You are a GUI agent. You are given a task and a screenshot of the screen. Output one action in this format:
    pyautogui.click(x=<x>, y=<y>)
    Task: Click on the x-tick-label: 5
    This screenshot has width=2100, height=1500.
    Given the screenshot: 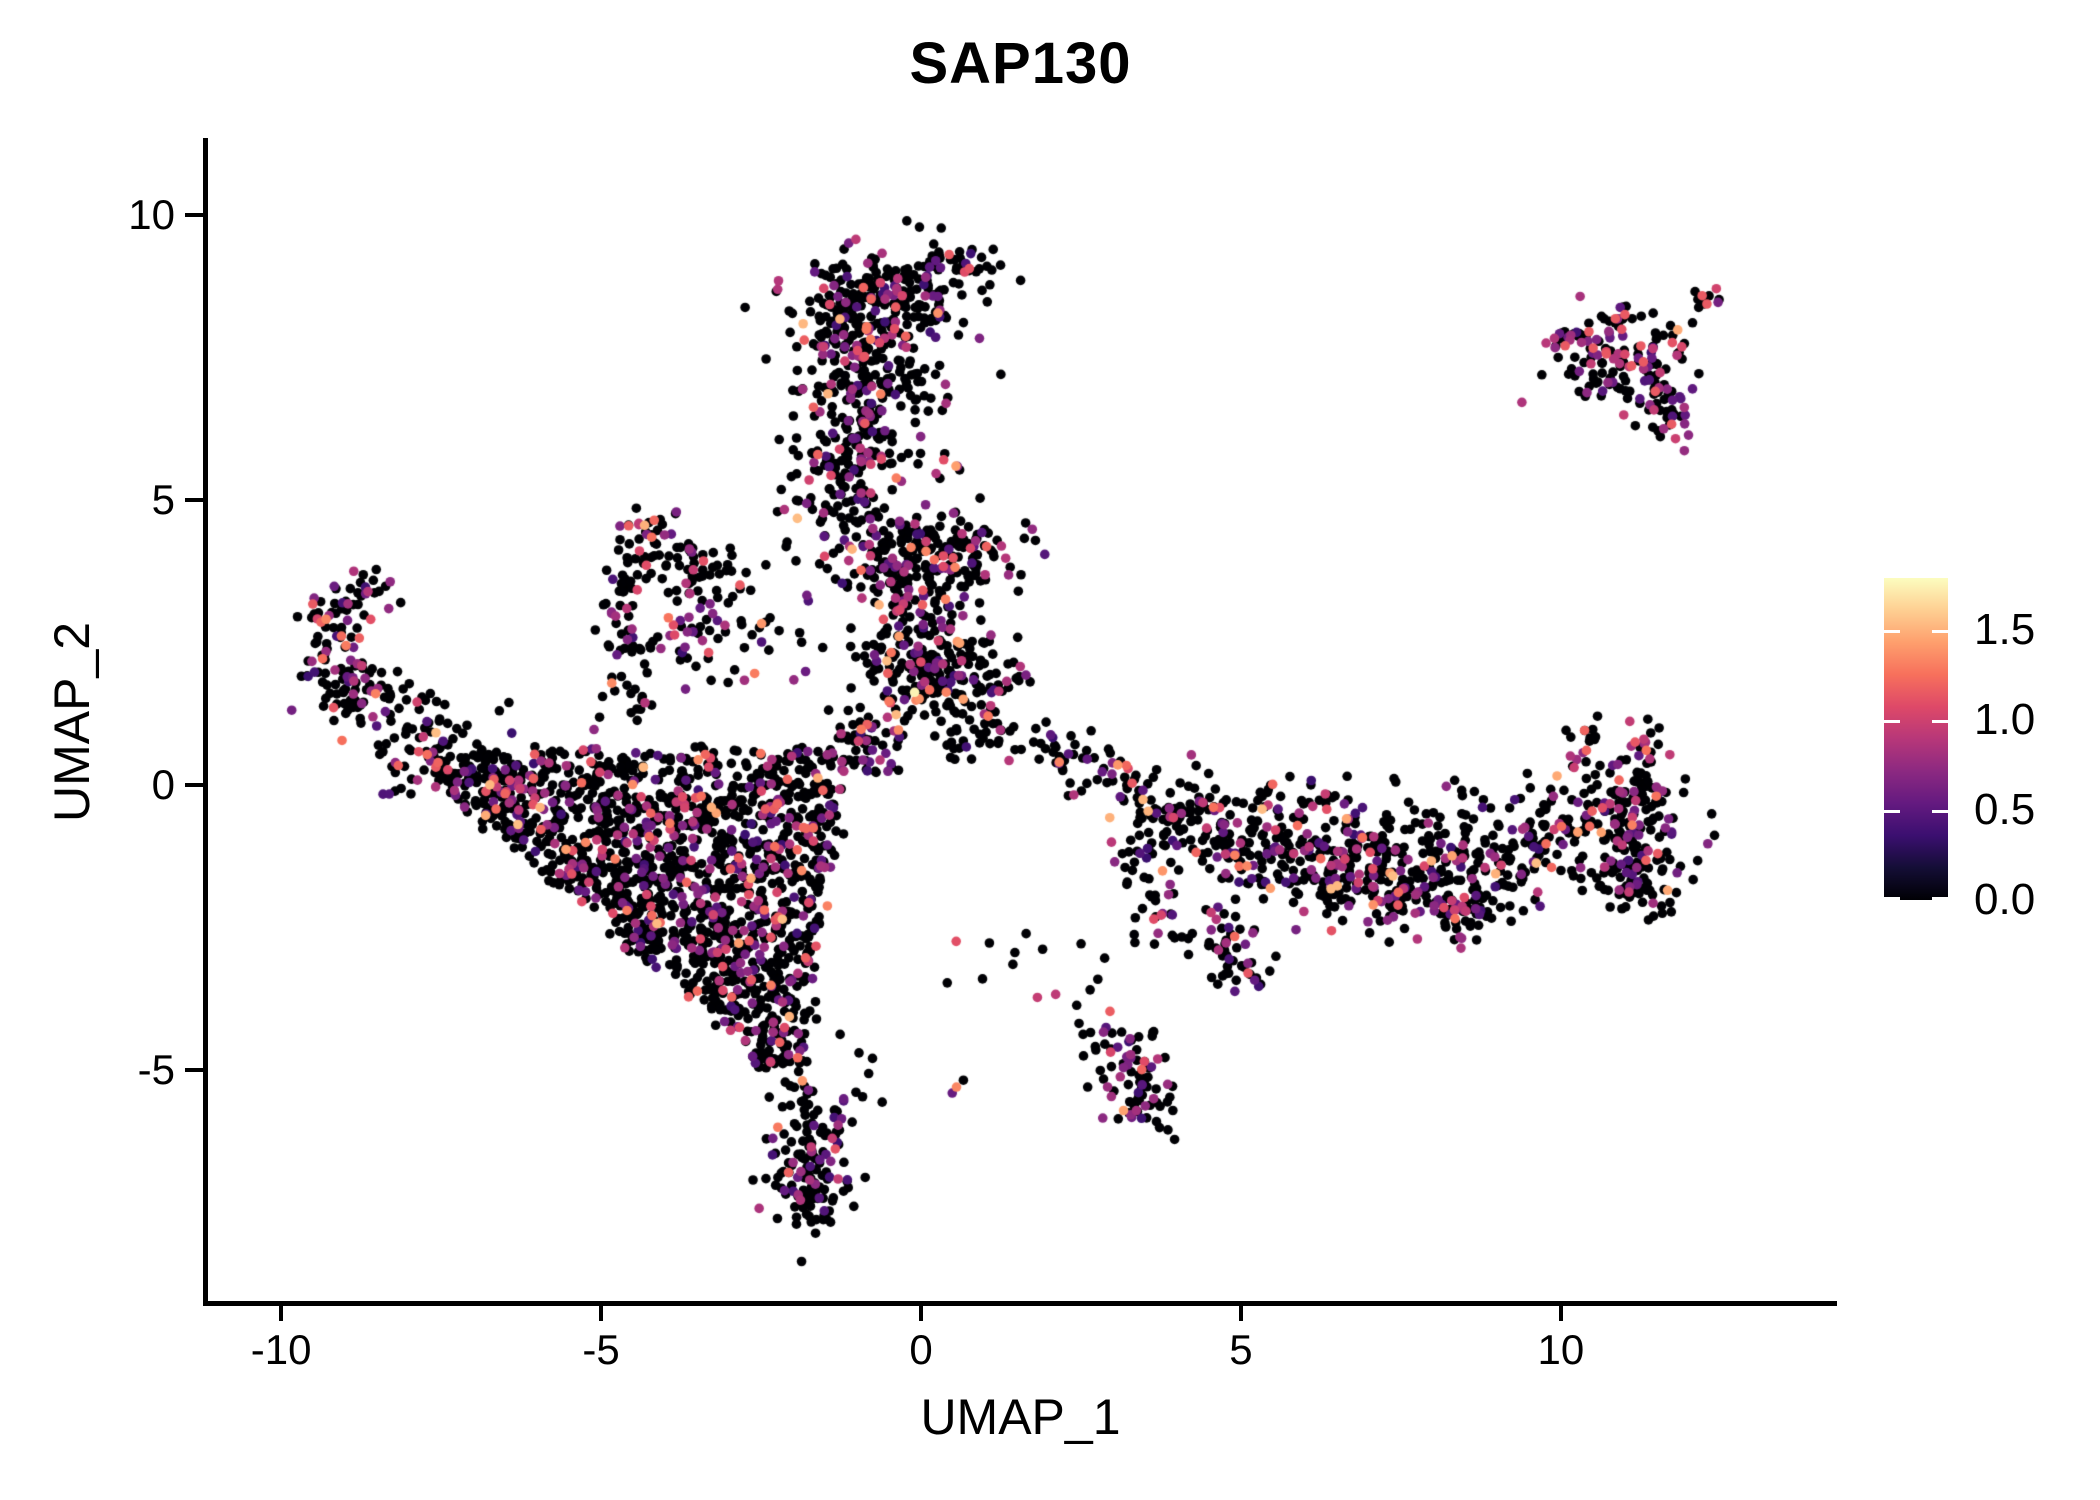 What is the action you would take?
    pyautogui.click(x=1241, y=1349)
    